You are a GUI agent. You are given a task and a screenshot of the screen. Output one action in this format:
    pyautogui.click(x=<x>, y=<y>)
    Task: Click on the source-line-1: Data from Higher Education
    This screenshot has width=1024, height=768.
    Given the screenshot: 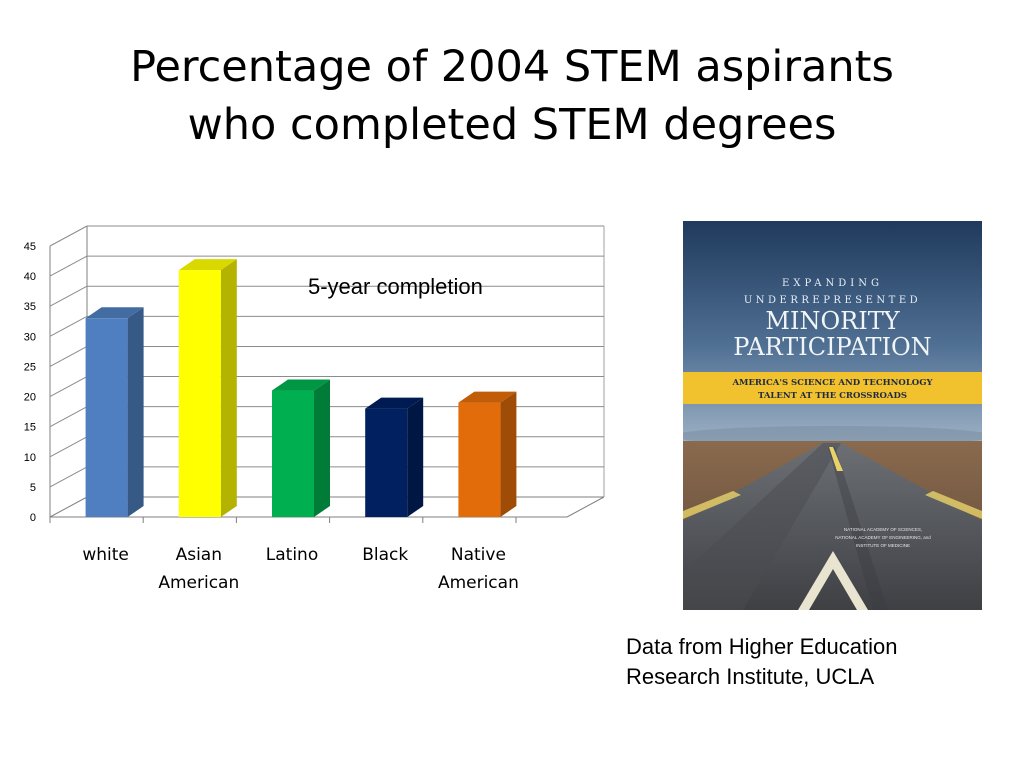 What is the action you would take?
    pyautogui.click(x=762, y=646)
    